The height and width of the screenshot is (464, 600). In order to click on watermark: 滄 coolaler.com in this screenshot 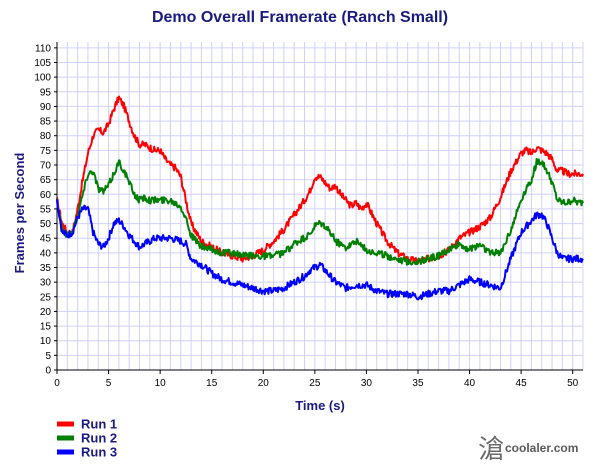, I will do `click(528, 449)`.